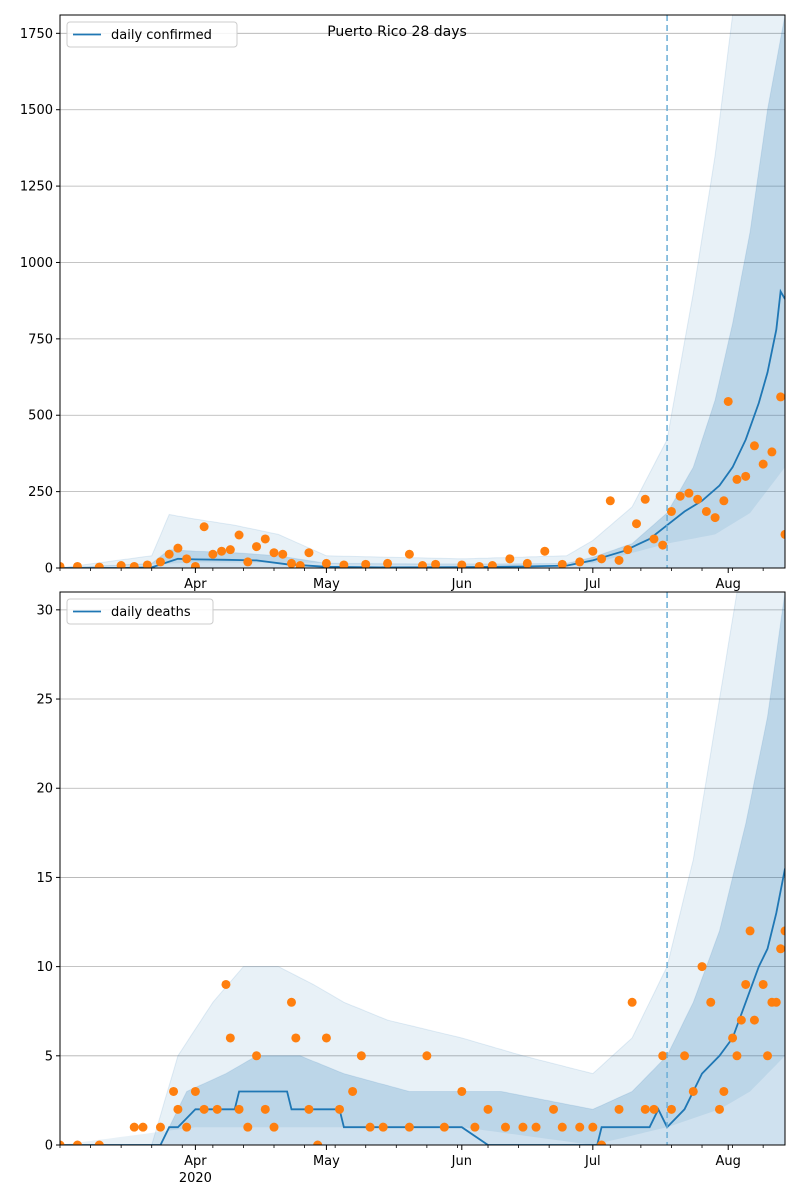  What do you see at coordinates (40, 416) in the screenshot?
I see `ytick-label-confirmed-500: 500` at bounding box center [40, 416].